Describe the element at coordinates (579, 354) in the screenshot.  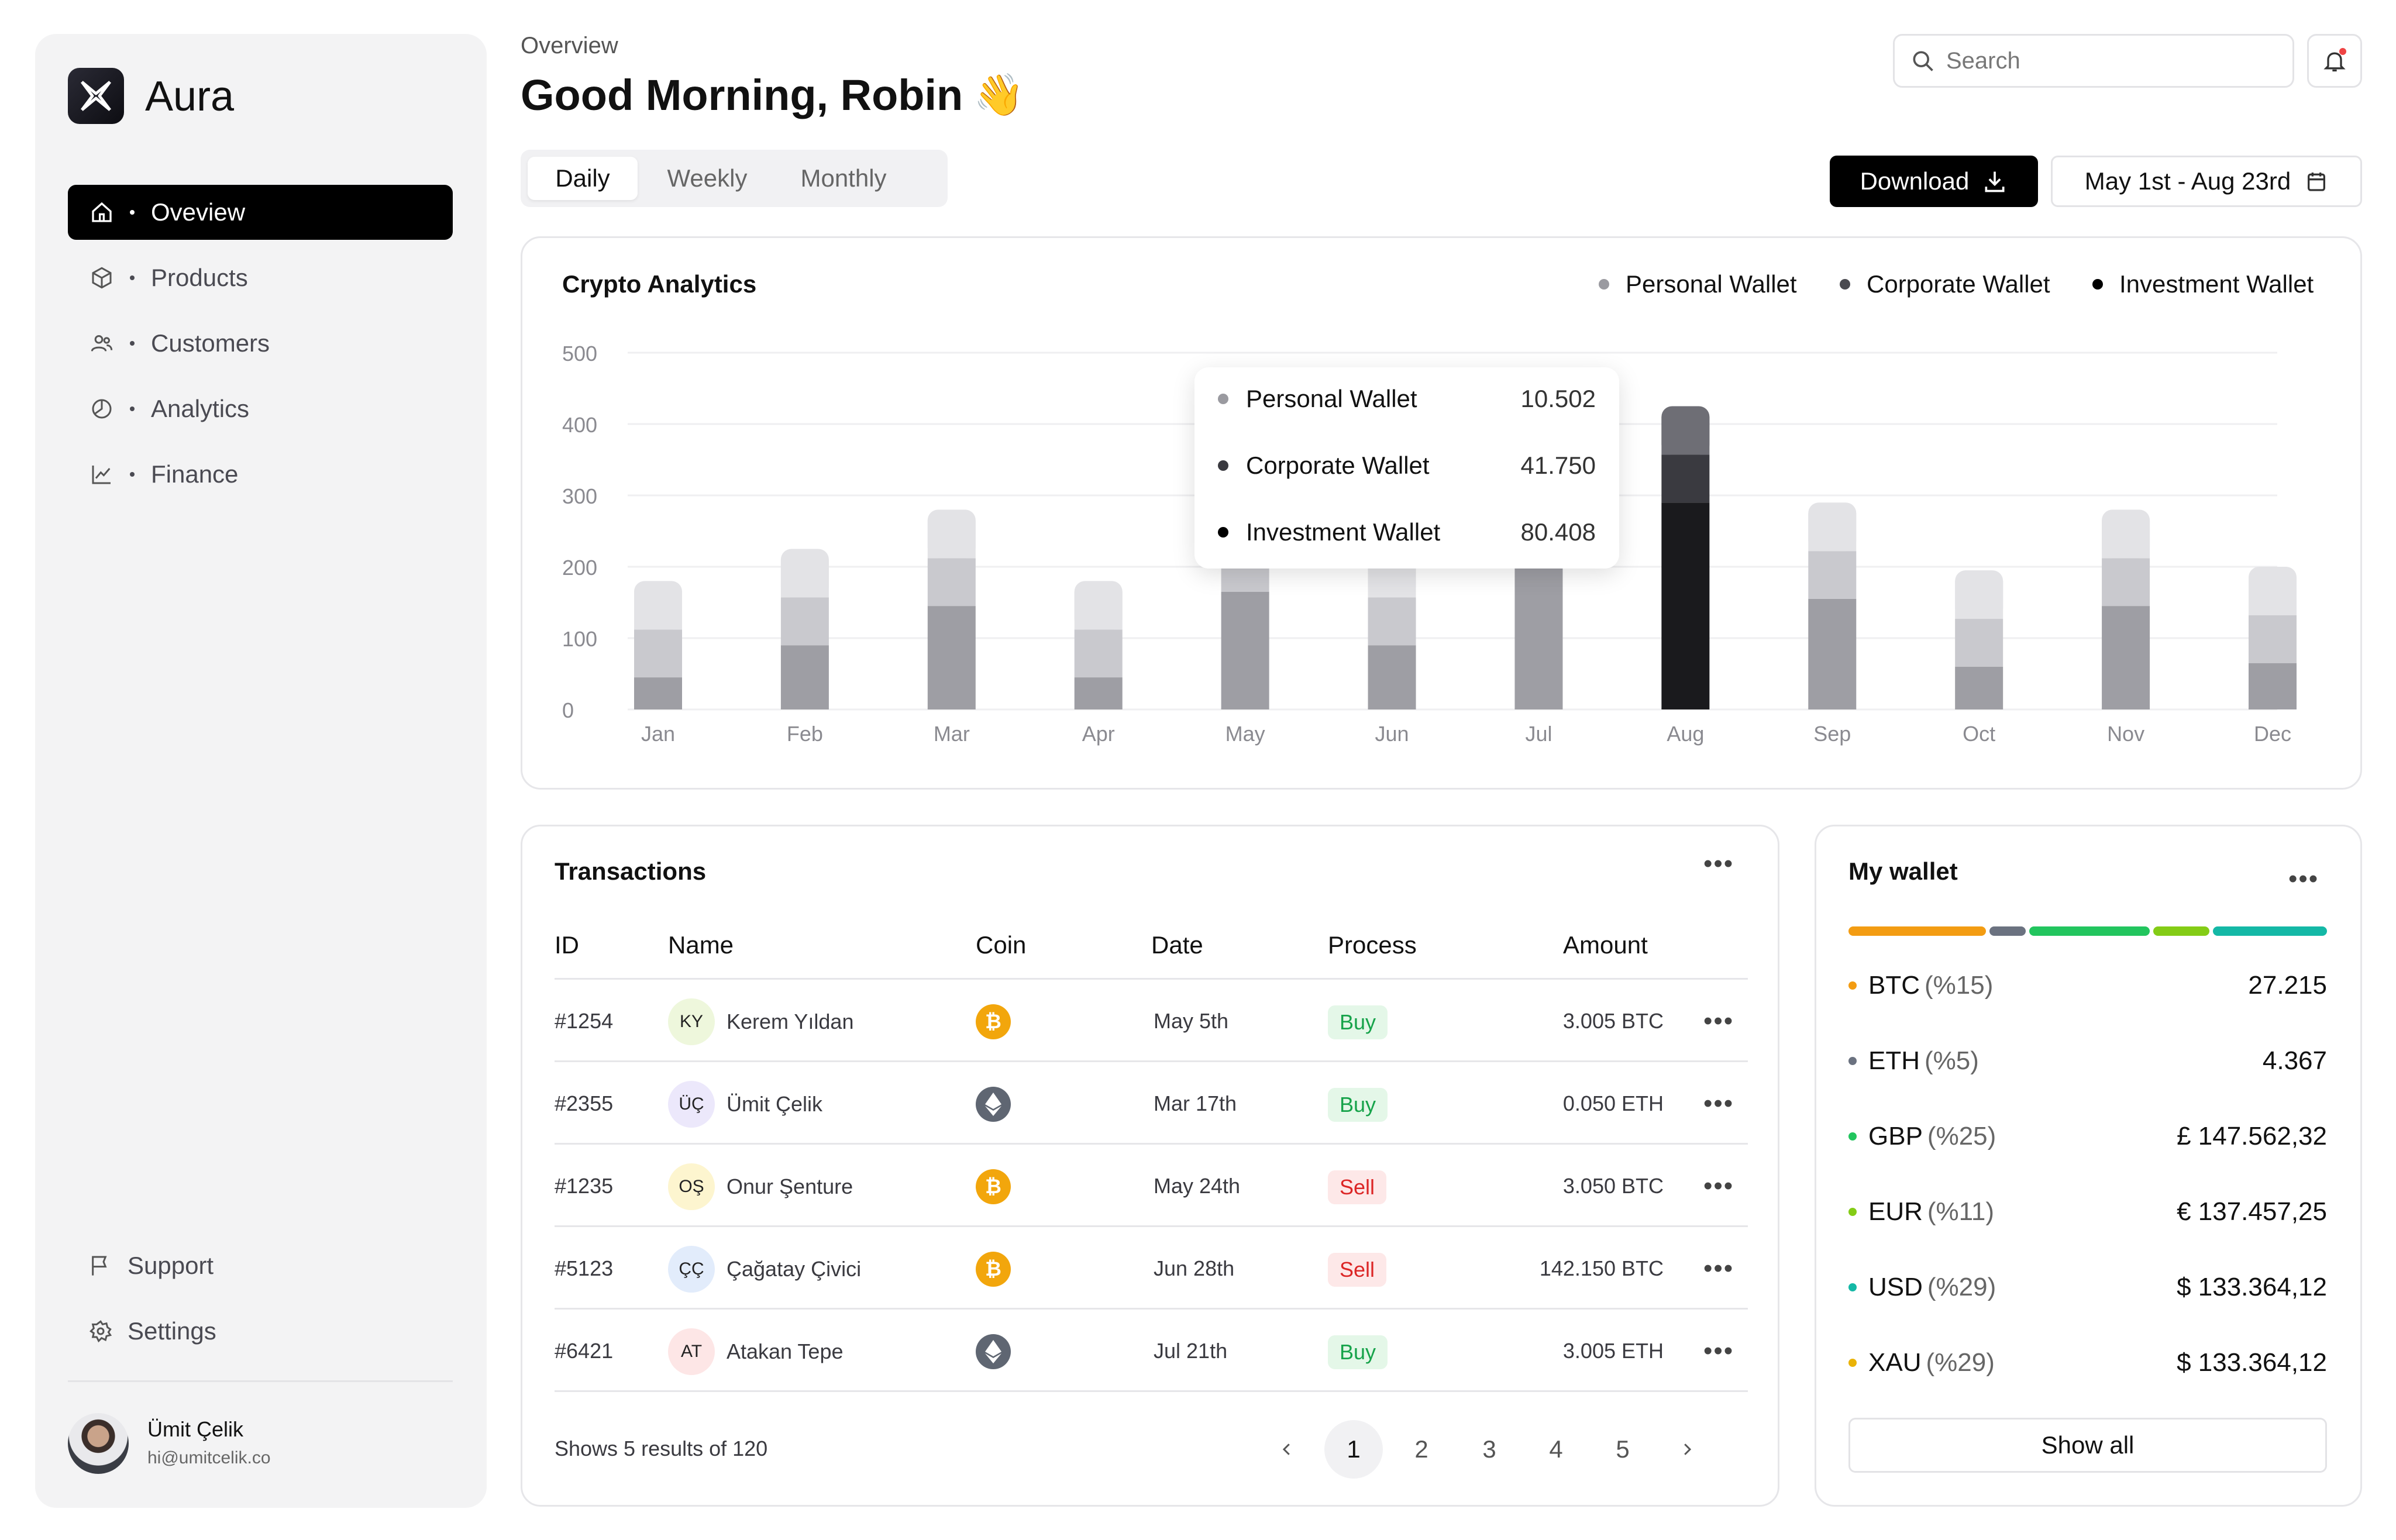
I see `y-tick-label: 500` at that location.